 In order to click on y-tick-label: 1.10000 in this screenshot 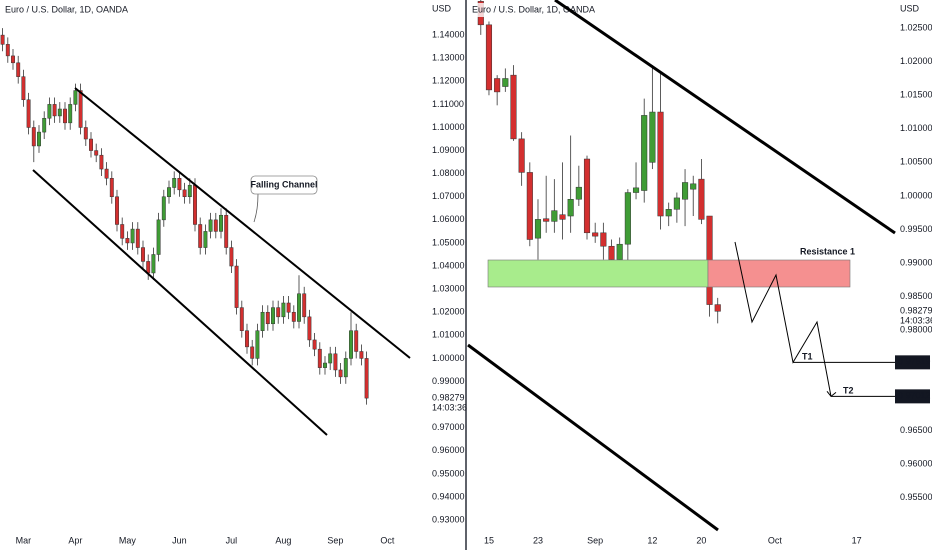, I will do `click(448, 127)`.